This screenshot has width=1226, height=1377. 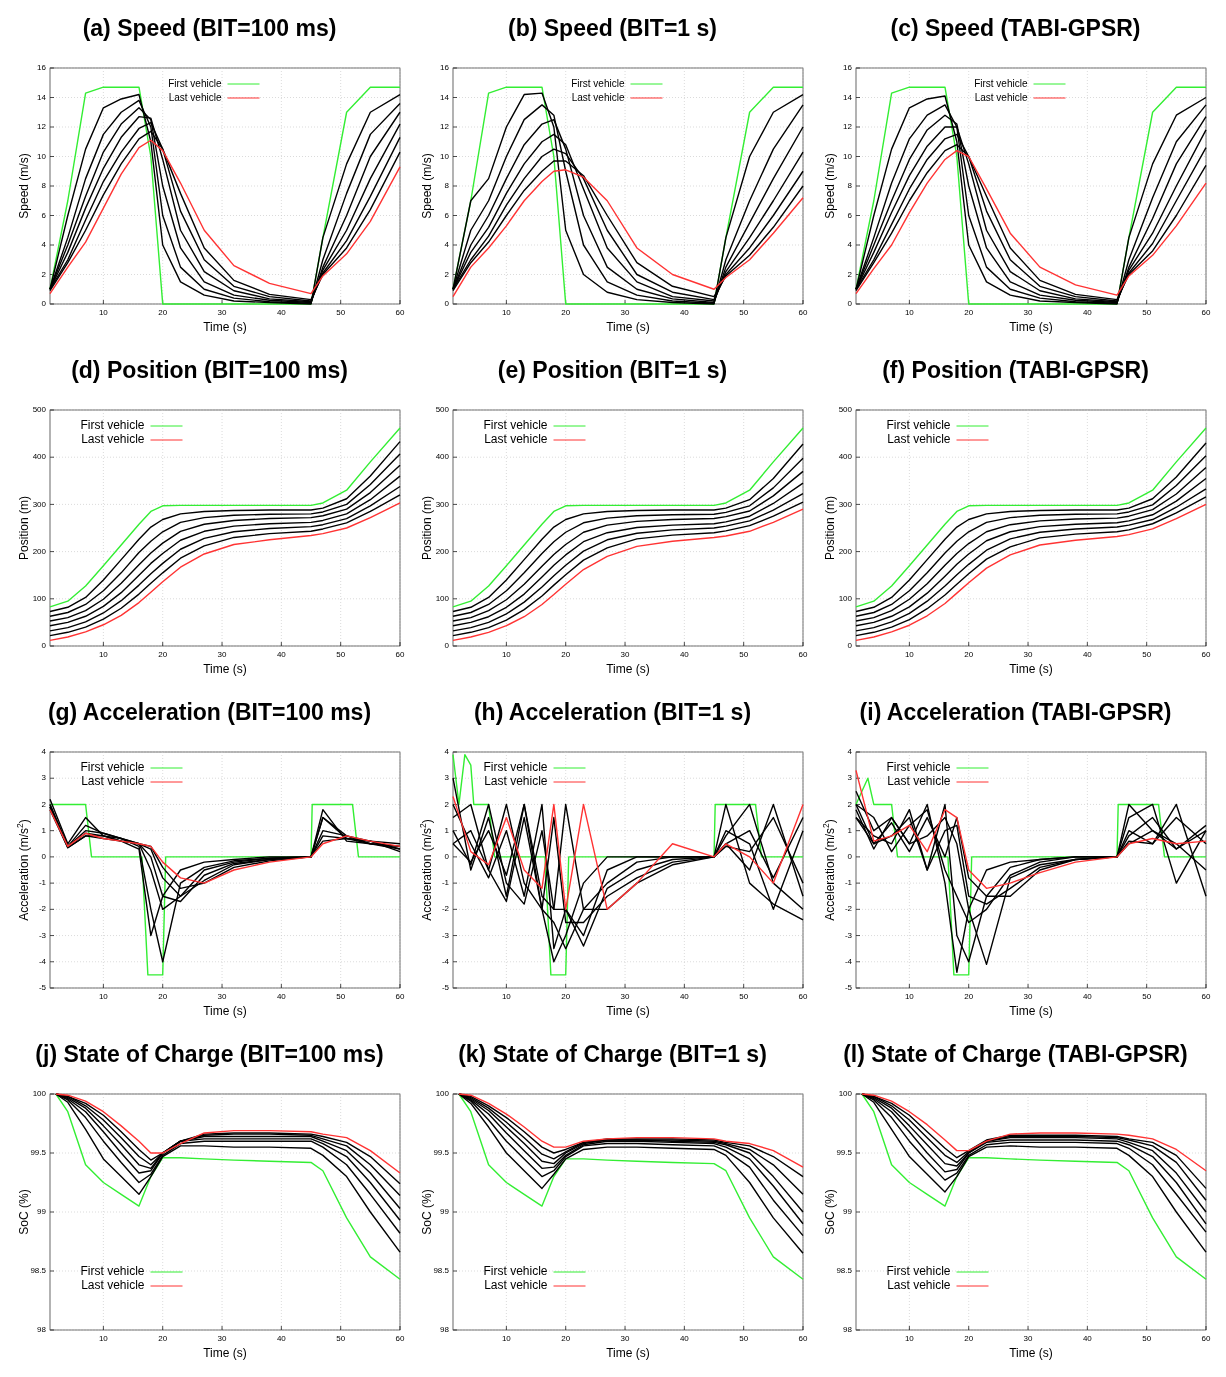 I want to click on y-tick-label: 400, so click(x=442, y=457).